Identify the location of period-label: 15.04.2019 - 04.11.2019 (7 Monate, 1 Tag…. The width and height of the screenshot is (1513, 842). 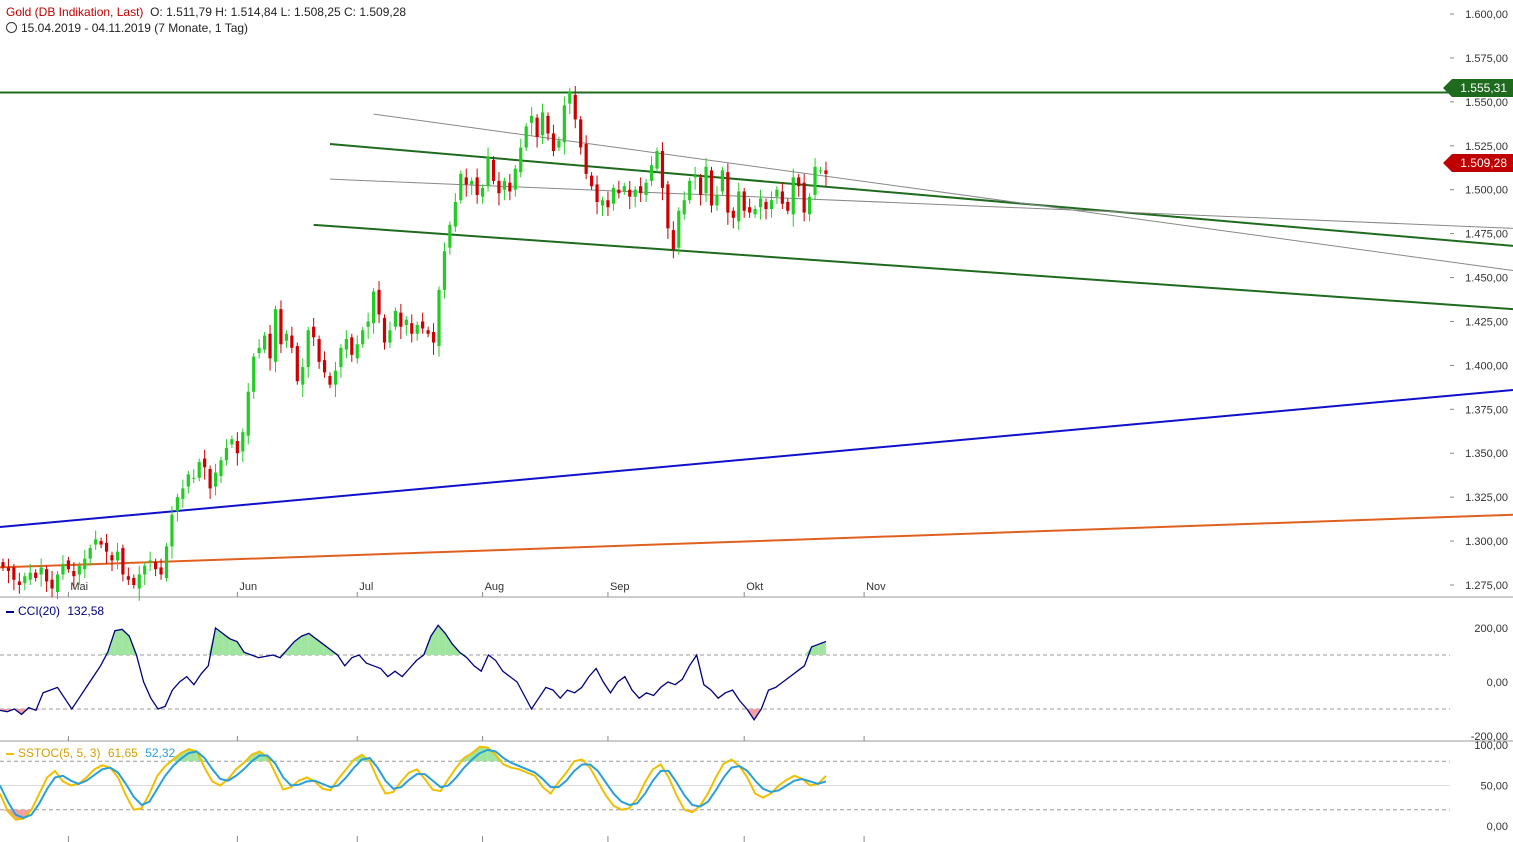
(135, 28).